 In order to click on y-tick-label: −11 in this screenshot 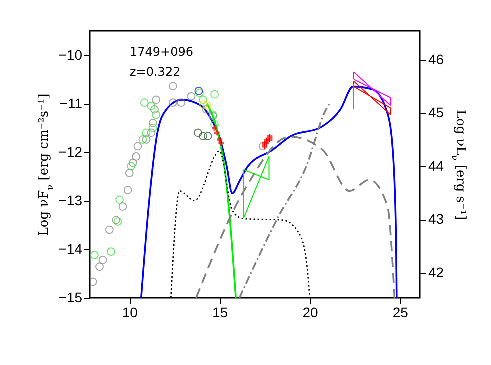, I will do `click(71, 103)`.